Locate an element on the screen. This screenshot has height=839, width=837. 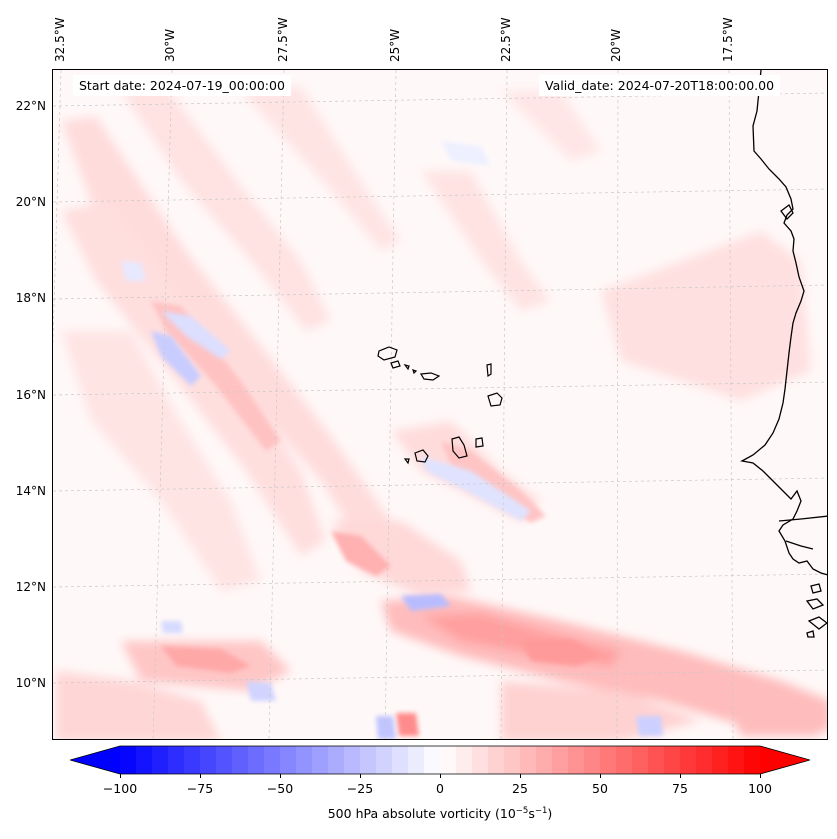
lat-label: 14°N is located at coordinates (30, 491).